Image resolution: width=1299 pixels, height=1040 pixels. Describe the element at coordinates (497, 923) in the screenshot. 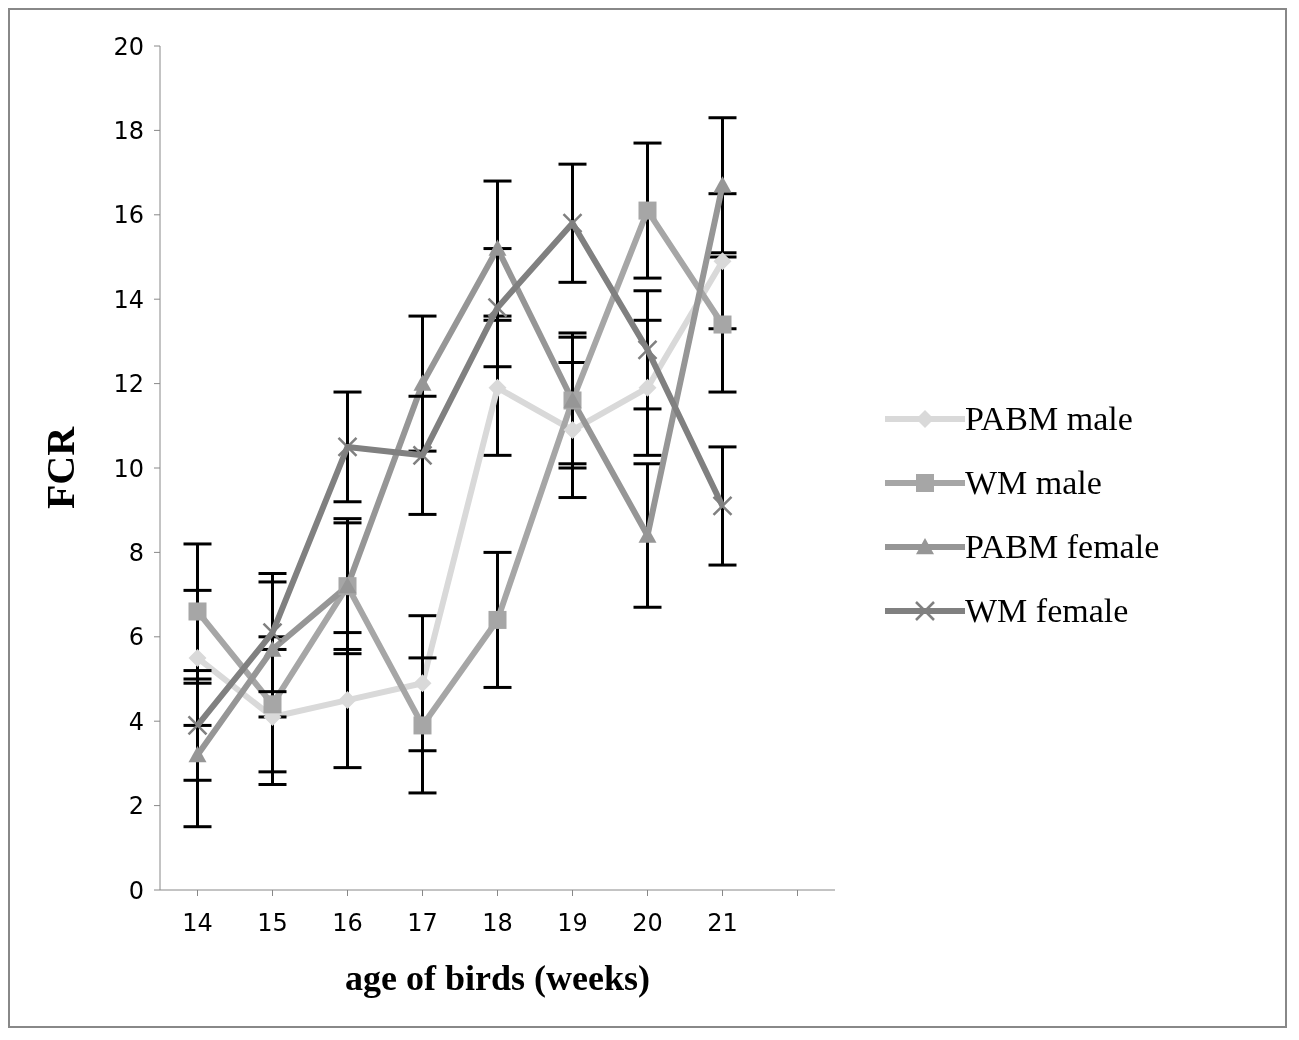

I see `x-tick-label: 18` at that location.